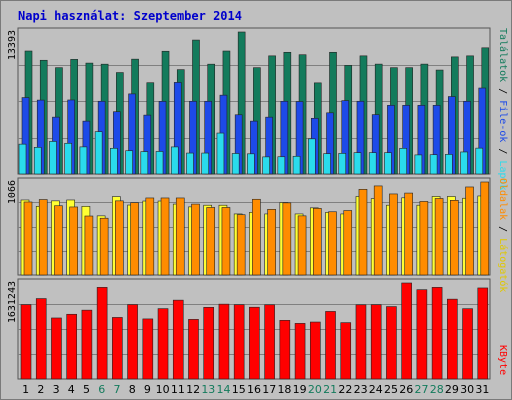  What do you see at coordinates (208, 389) in the screenshot?
I see `day-label: 13` at bounding box center [208, 389].